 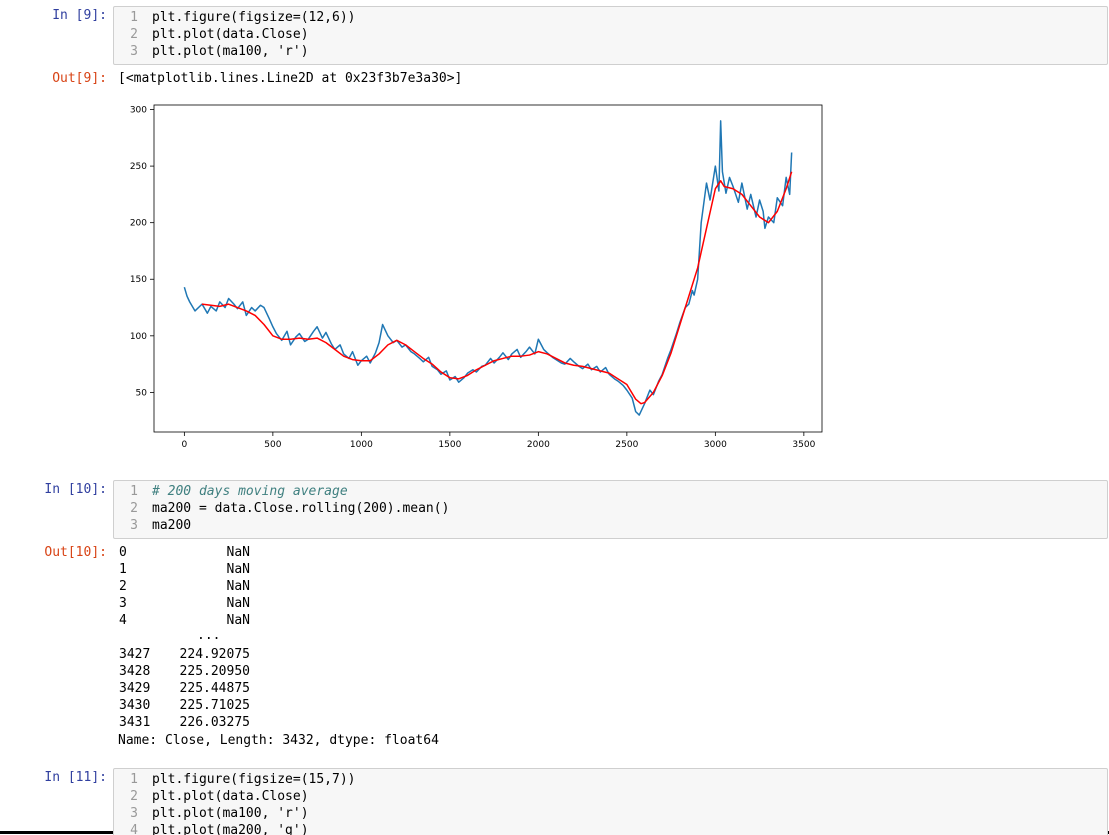 I want to click on series-value: 226.03275, so click(x=214, y=722).